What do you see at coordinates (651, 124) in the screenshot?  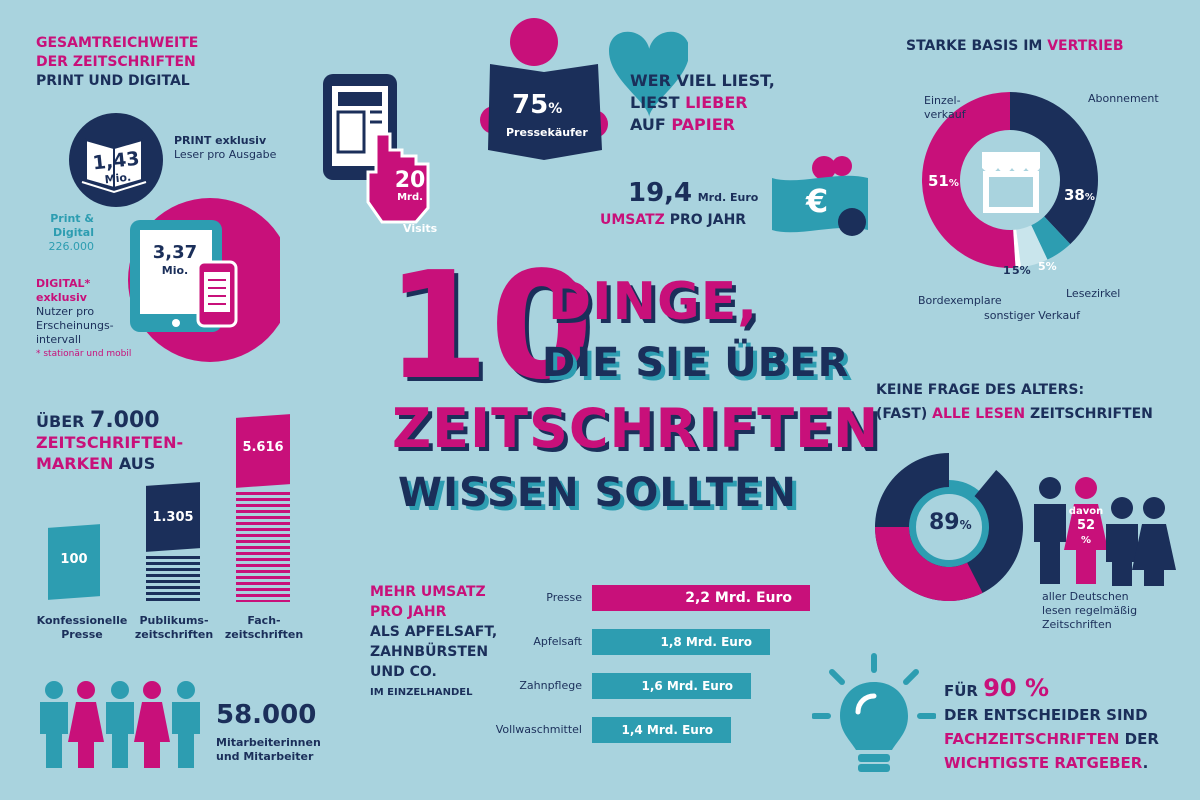 I see `reading-slogan-line3a: AUF` at bounding box center [651, 124].